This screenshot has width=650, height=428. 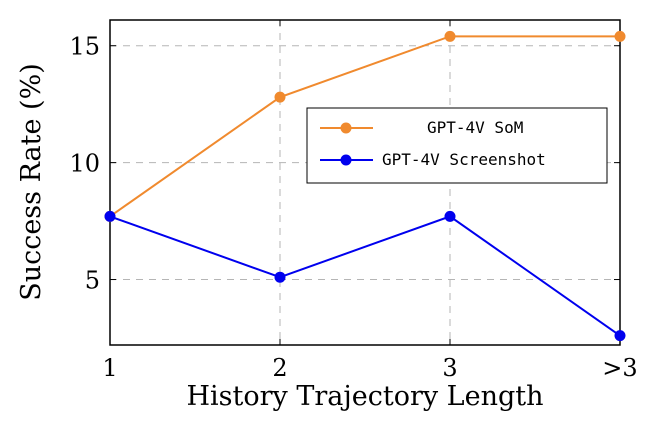 I want to click on y-tick-label: 15, so click(x=84, y=47).